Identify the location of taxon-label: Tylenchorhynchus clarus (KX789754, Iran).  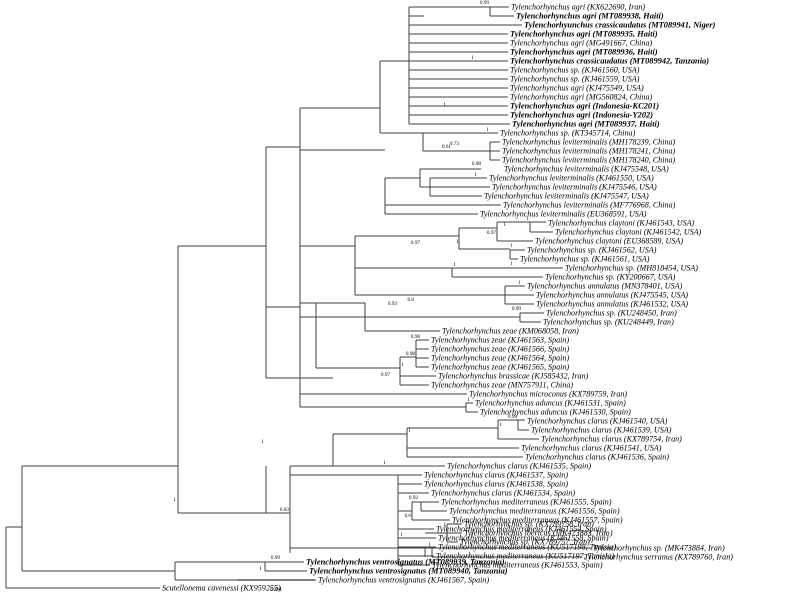
(611, 439).